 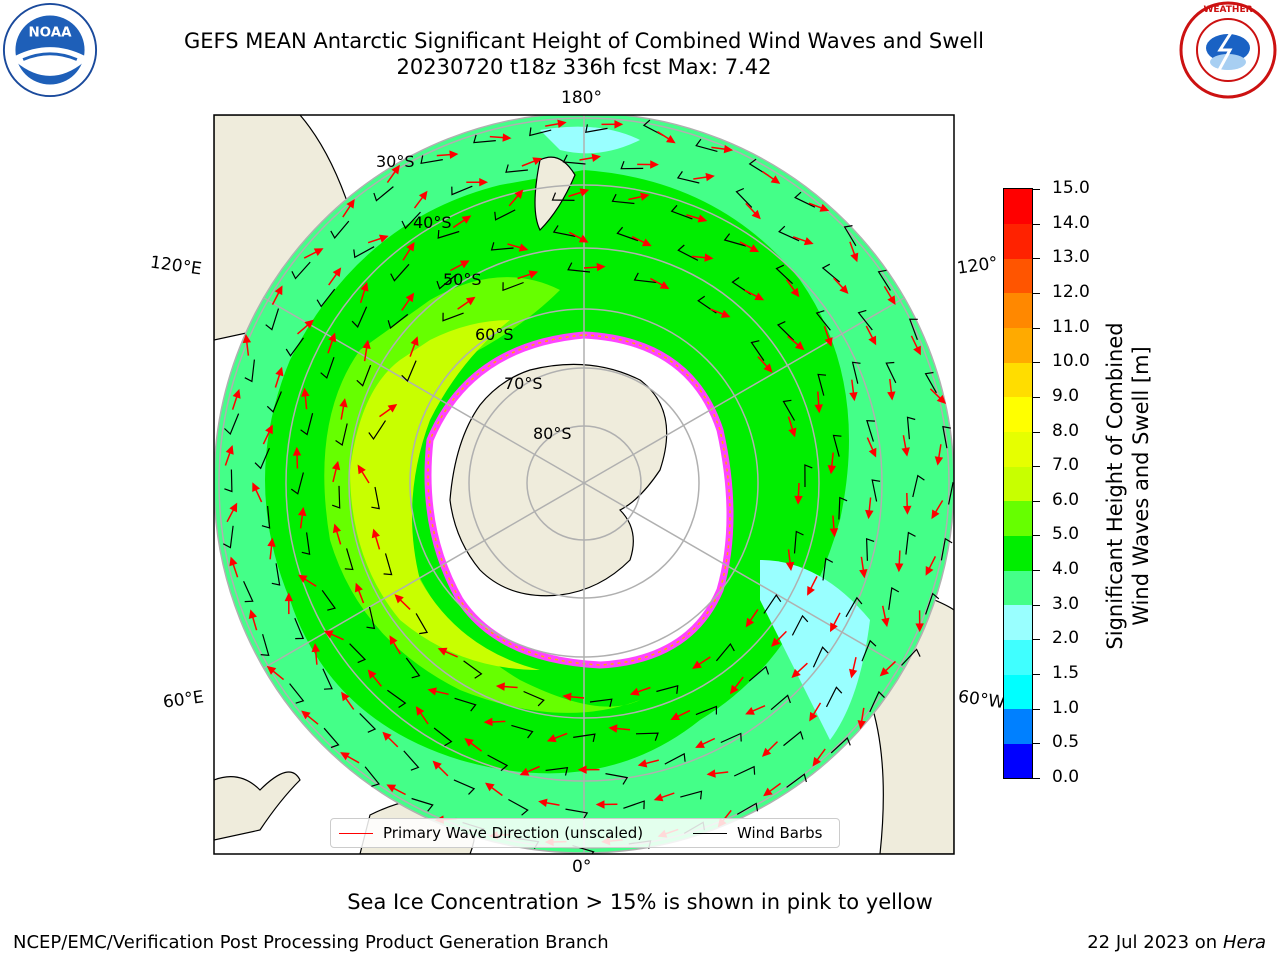 I want to click on colorbar-label-line1: Significant Height of Combined, so click(x=1115, y=486).